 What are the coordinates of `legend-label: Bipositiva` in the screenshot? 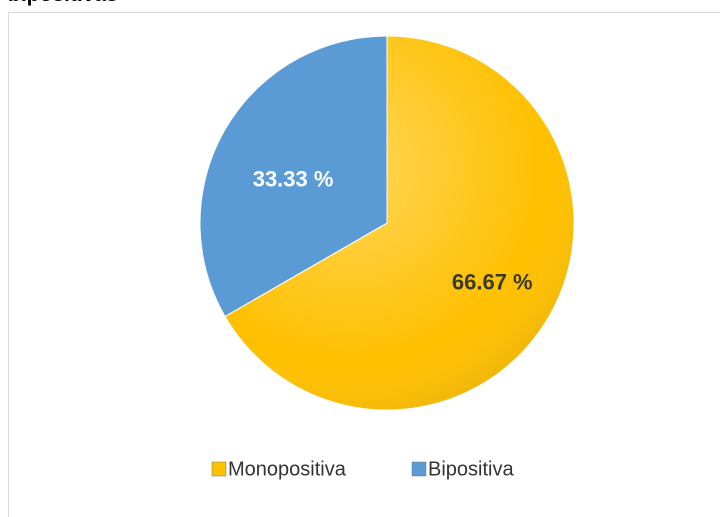 It's located at (471, 469).